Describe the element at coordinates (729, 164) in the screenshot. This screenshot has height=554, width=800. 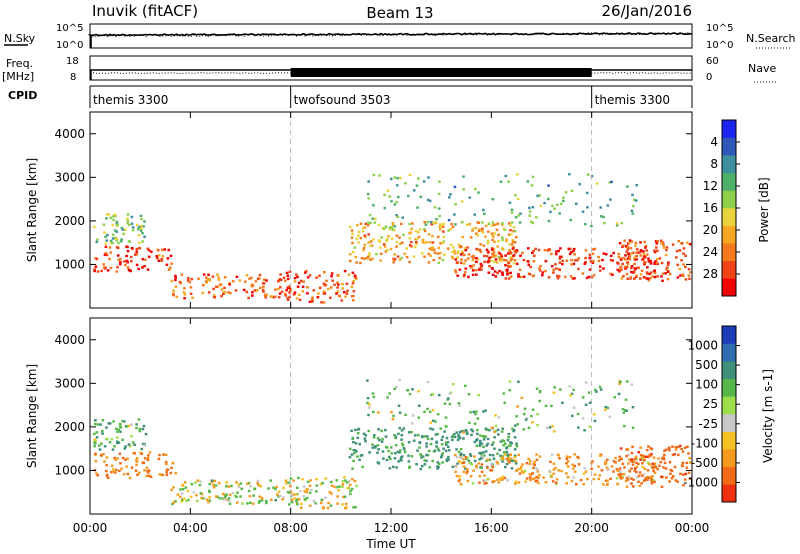
I see `colorbar-segment` at that location.